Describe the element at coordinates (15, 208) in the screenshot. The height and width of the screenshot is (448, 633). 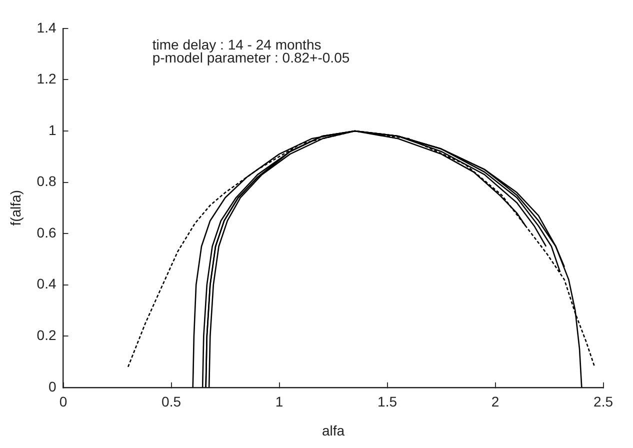
I see `y-axis-title: f(alfa)` at that location.